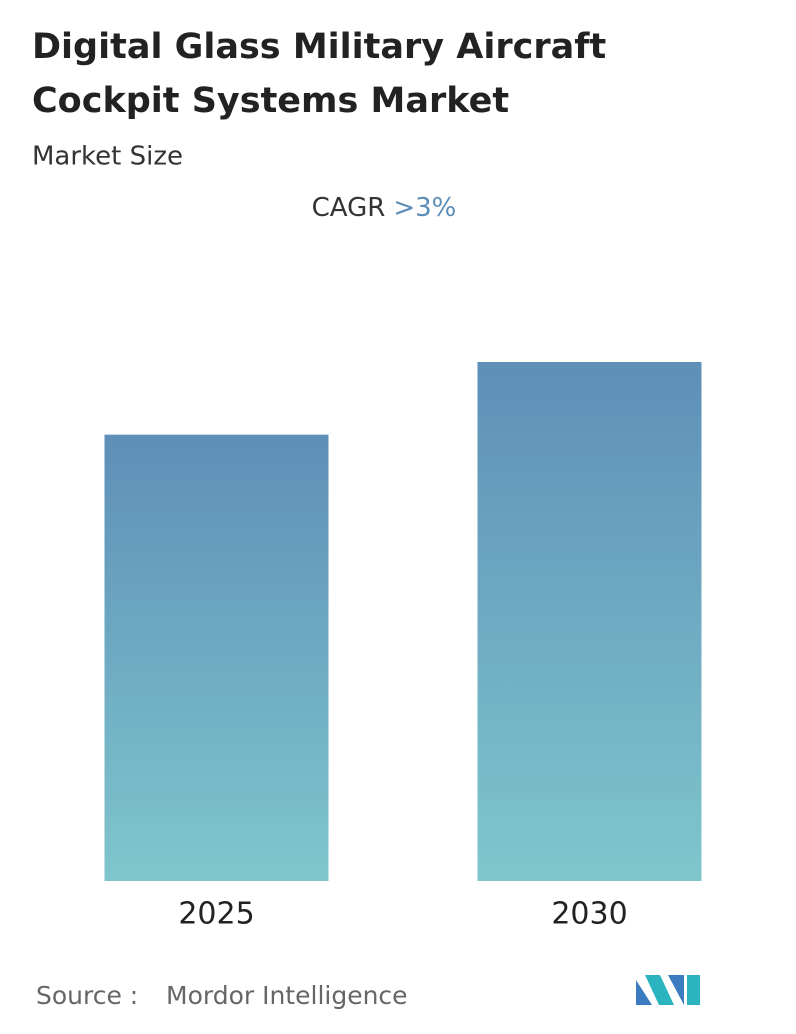 The height and width of the screenshot is (1034, 796). Describe the element at coordinates (287, 995) in the screenshot. I see `source: Mordor Intelligence` at that location.